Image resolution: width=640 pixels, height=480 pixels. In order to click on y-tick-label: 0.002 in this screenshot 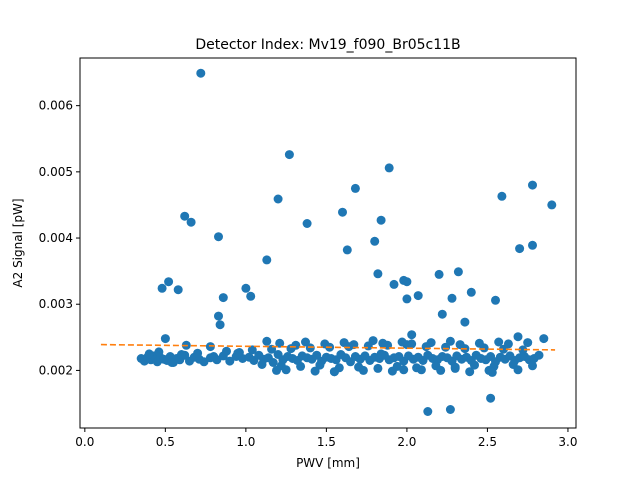, I will do `click(56, 370)`.